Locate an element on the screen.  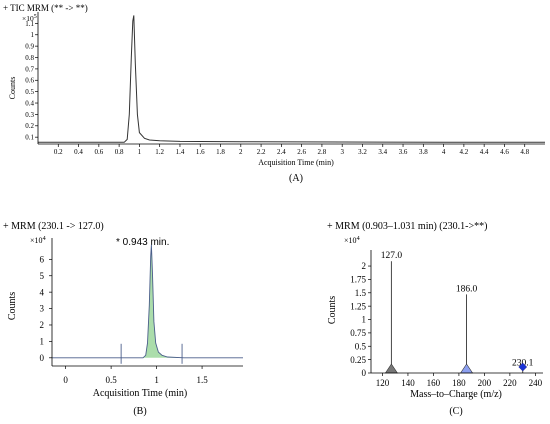
panel-a-ylabel: Counts is located at coordinates (12, 88).